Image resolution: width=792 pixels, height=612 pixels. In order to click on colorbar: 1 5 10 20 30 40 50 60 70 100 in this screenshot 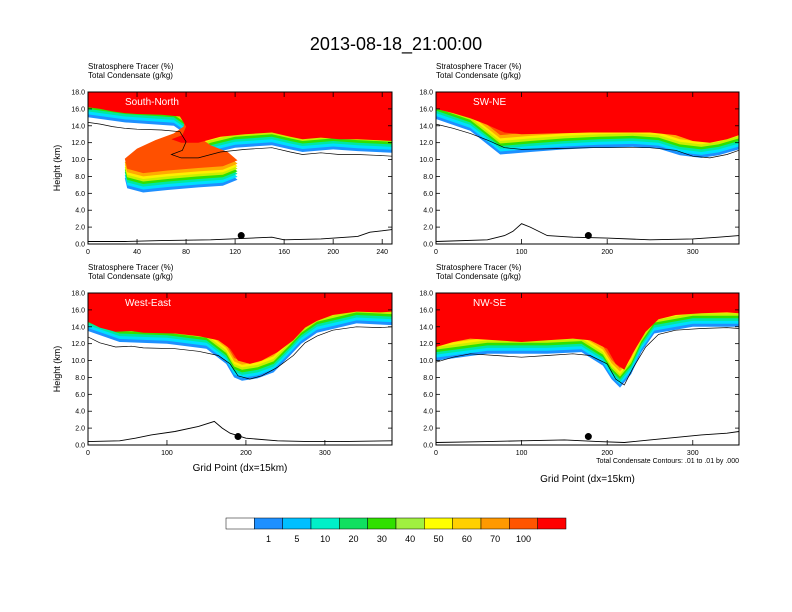, I will do `click(396, 530)`.